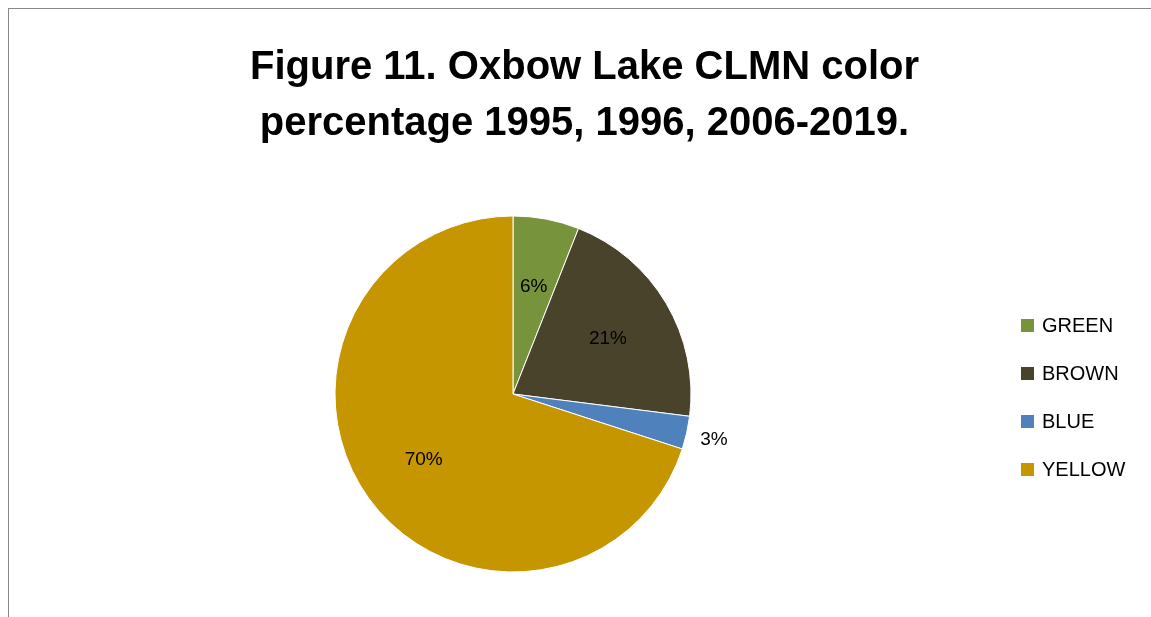 This screenshot has height=617, width=1151. Describe the element at coordinates (1068, 421) in the screenshot. I see `legend-label: BLUE` at that location.